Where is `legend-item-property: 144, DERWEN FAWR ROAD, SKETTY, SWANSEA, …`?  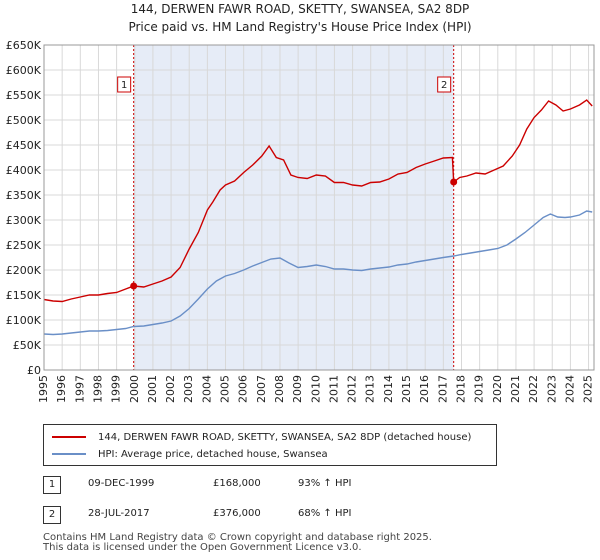
legend-item-property: 144, DERWEN FAWR ROAD, SKETTY, SWANSEA, … is located at coordinates (261, 437).